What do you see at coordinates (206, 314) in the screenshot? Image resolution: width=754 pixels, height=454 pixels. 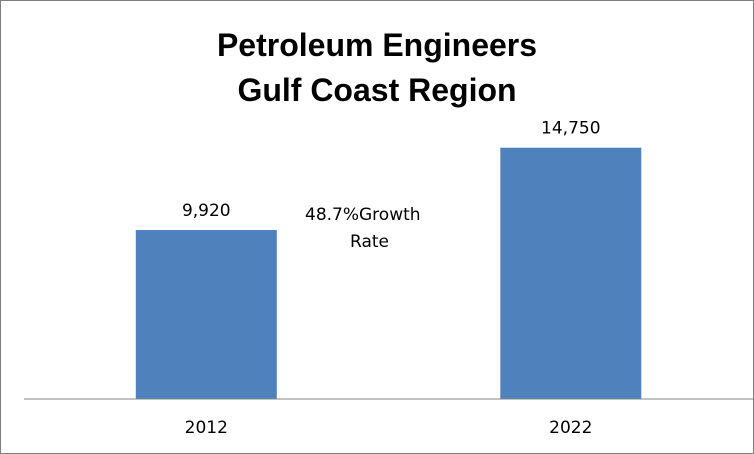 I see `bar-2012` at bounding box center [206, 314].